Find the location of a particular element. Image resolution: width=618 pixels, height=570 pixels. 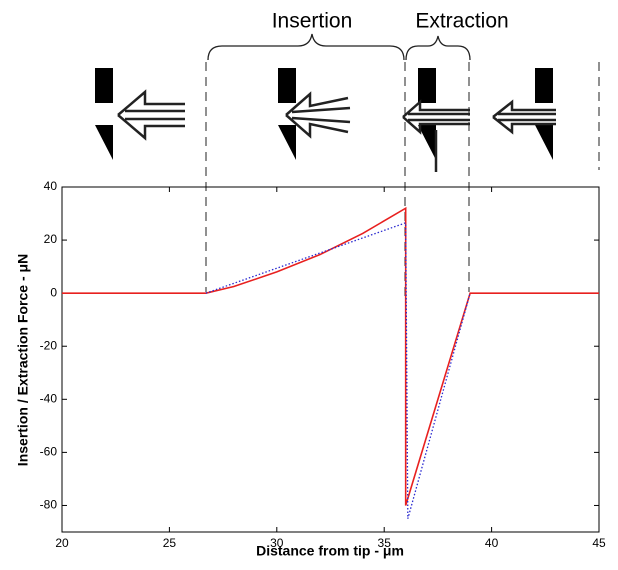

y-tick-label: -20 is located at coordinates (49, 345).